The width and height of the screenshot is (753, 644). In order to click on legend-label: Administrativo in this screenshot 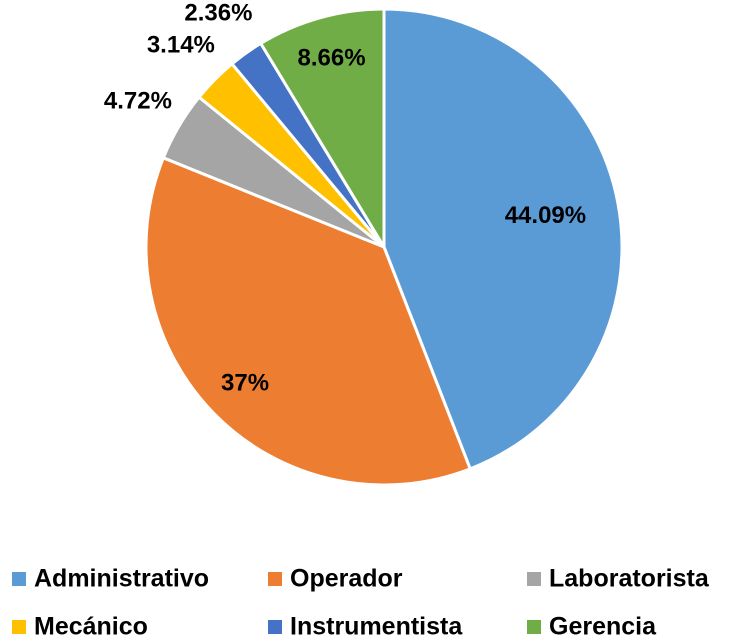, I will do `click(121, 579)`.